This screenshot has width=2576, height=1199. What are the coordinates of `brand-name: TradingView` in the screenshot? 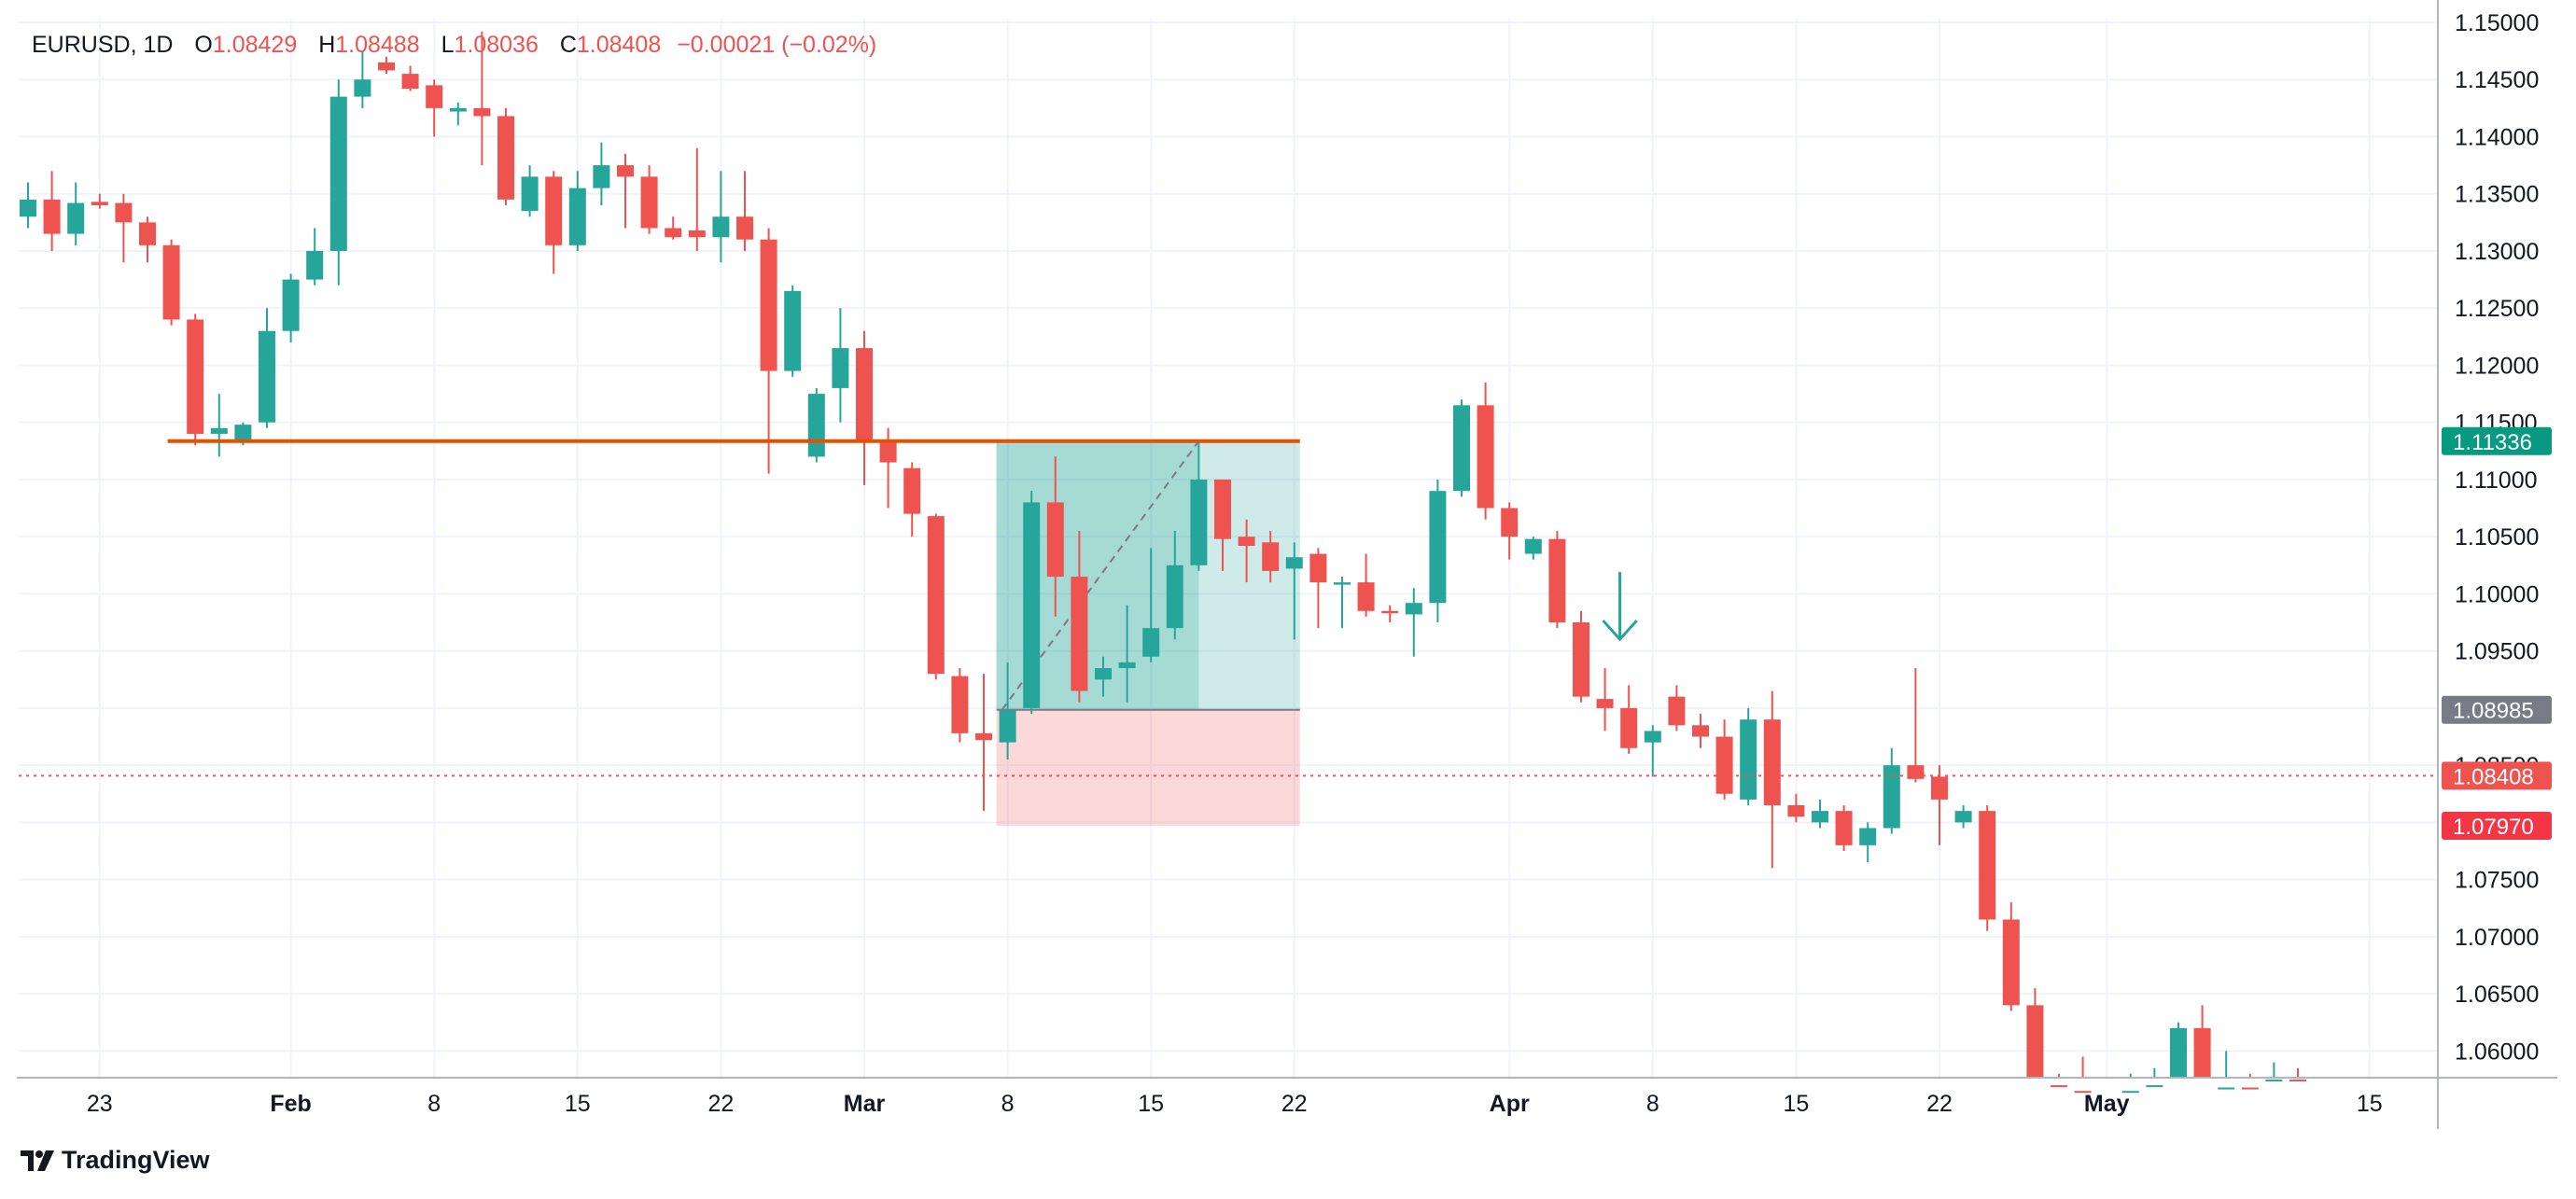 It's located at (136, 1160).